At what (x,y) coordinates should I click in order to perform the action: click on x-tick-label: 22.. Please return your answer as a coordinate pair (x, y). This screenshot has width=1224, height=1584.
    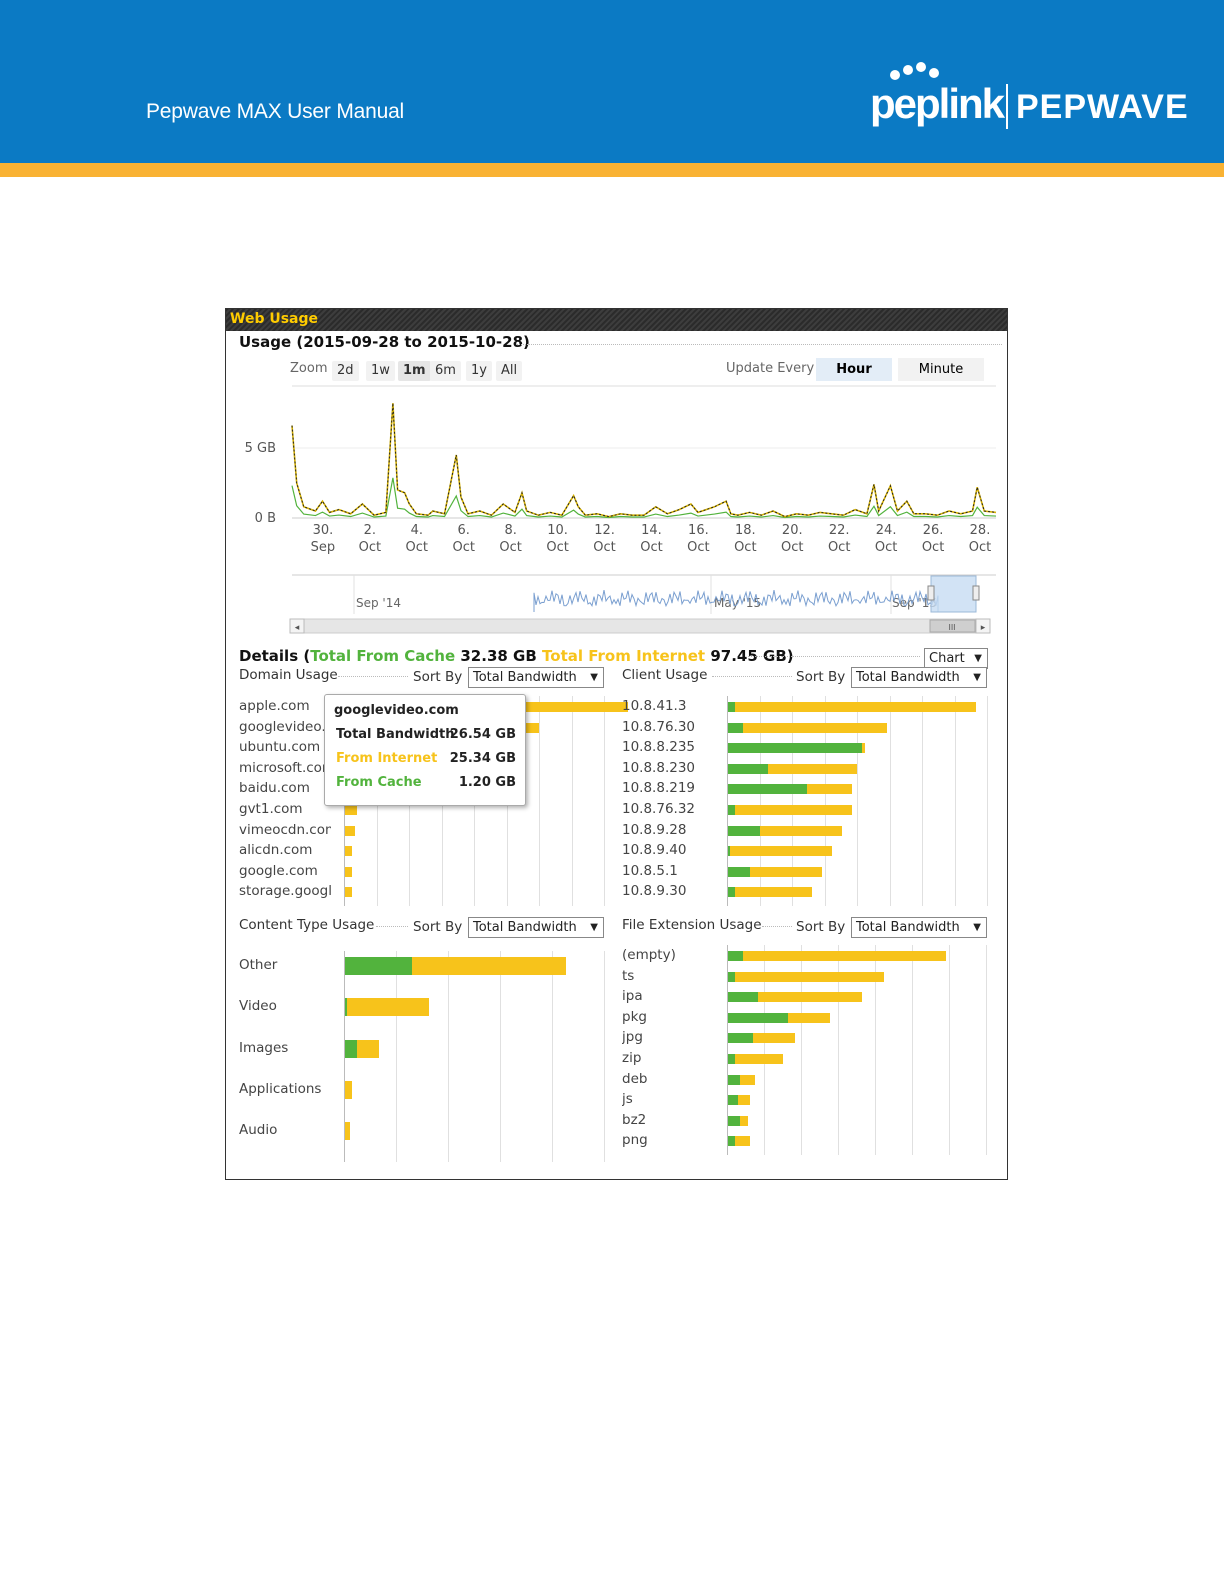
    Looking at the image, I should click on (839, 530).